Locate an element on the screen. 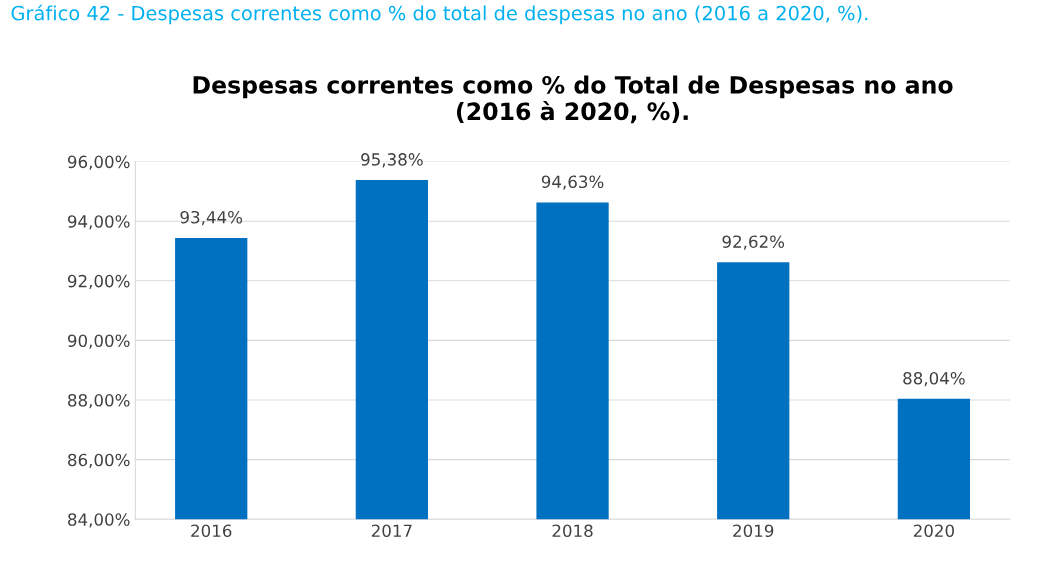 This screenshot has height=577, width=1041. x-tick-label: 2019 is located at coordinates (753, 531).